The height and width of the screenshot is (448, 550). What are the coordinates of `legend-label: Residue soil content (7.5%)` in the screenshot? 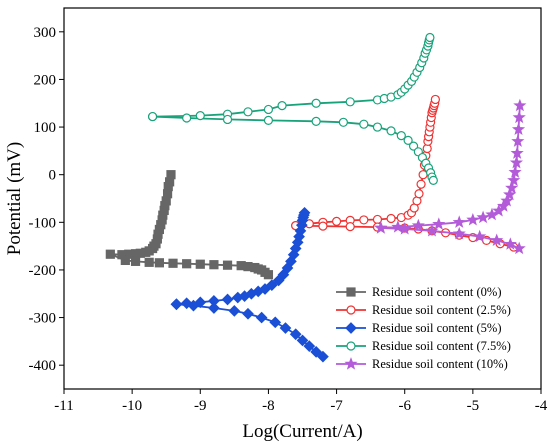 It's located at (441, 346).